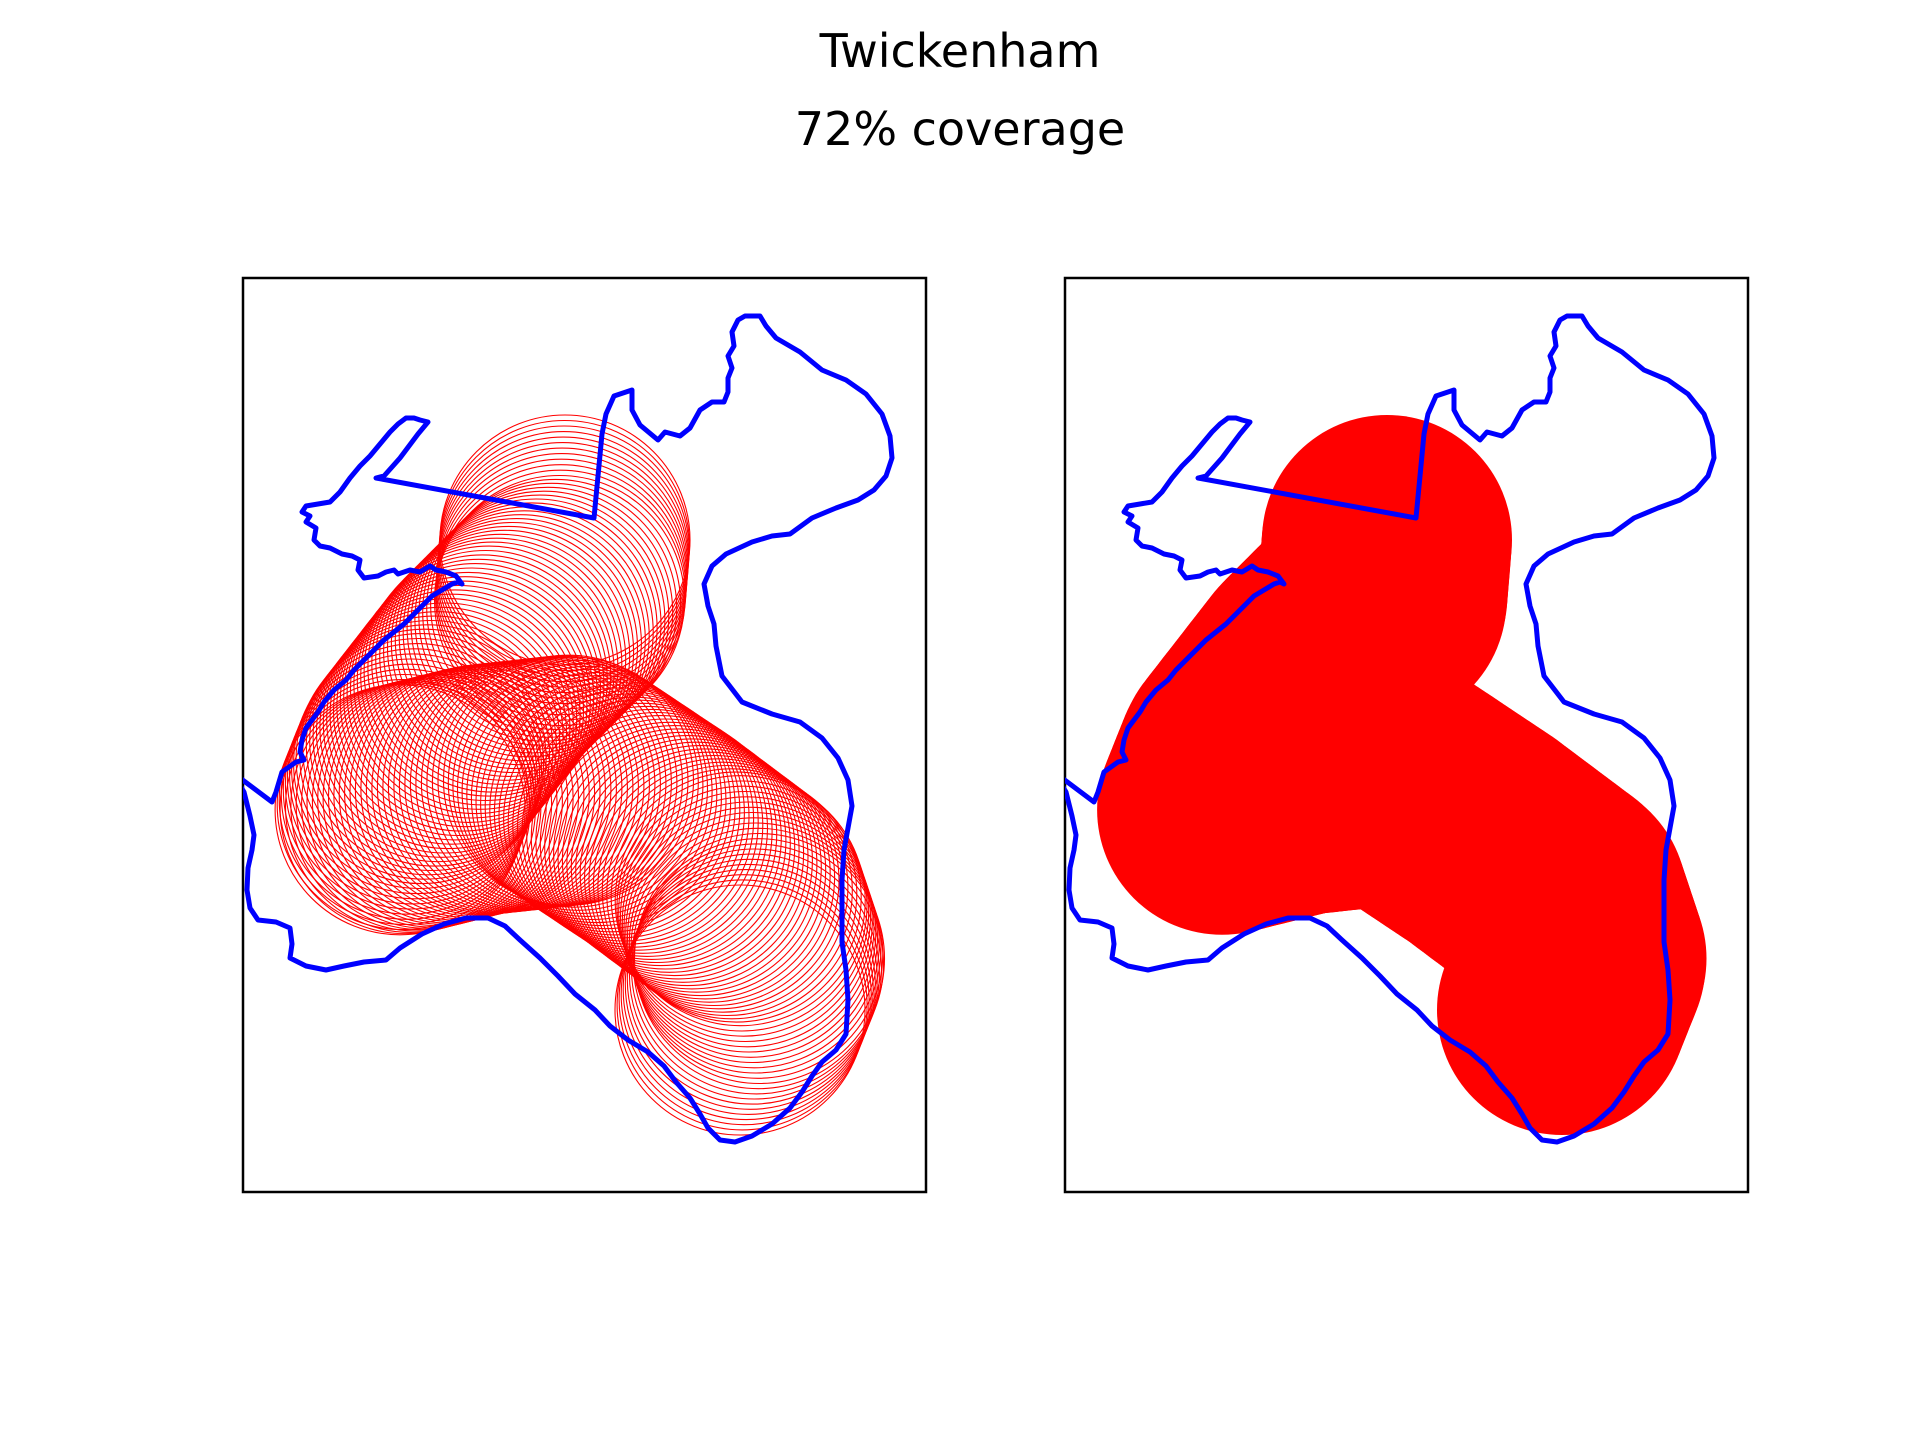 The height and width of the screenshot is (1440, 1920). I want to click on coverage-fill-circle, so click(1562, 1010).